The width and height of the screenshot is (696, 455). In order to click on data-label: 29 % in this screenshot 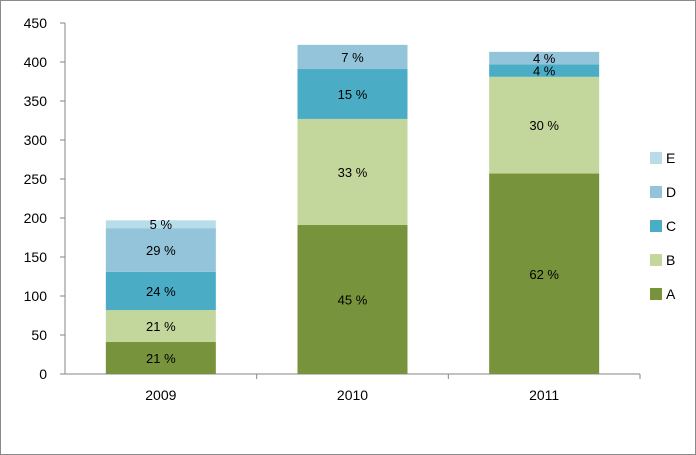, I will do `click(161, 250)`.